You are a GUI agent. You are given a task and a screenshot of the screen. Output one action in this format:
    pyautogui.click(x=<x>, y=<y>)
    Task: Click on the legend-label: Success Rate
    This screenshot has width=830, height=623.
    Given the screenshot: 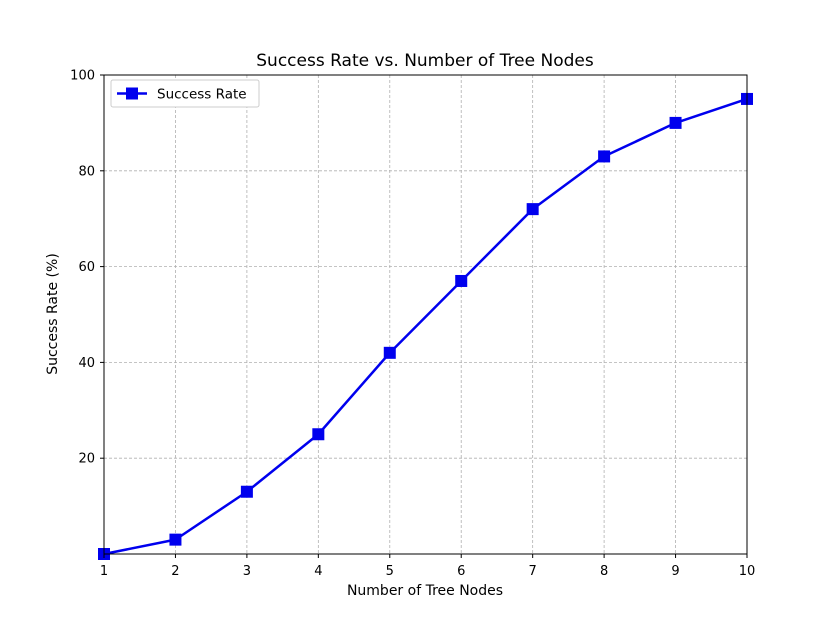 What is the action you would take?
    pyautogui.click(x=202, y=95)
    